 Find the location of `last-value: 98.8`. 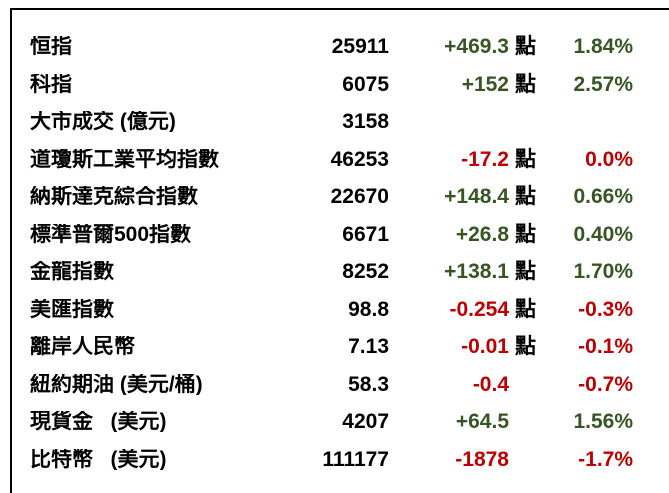

last-value: 98.8 is located at coordinates (368, 309).